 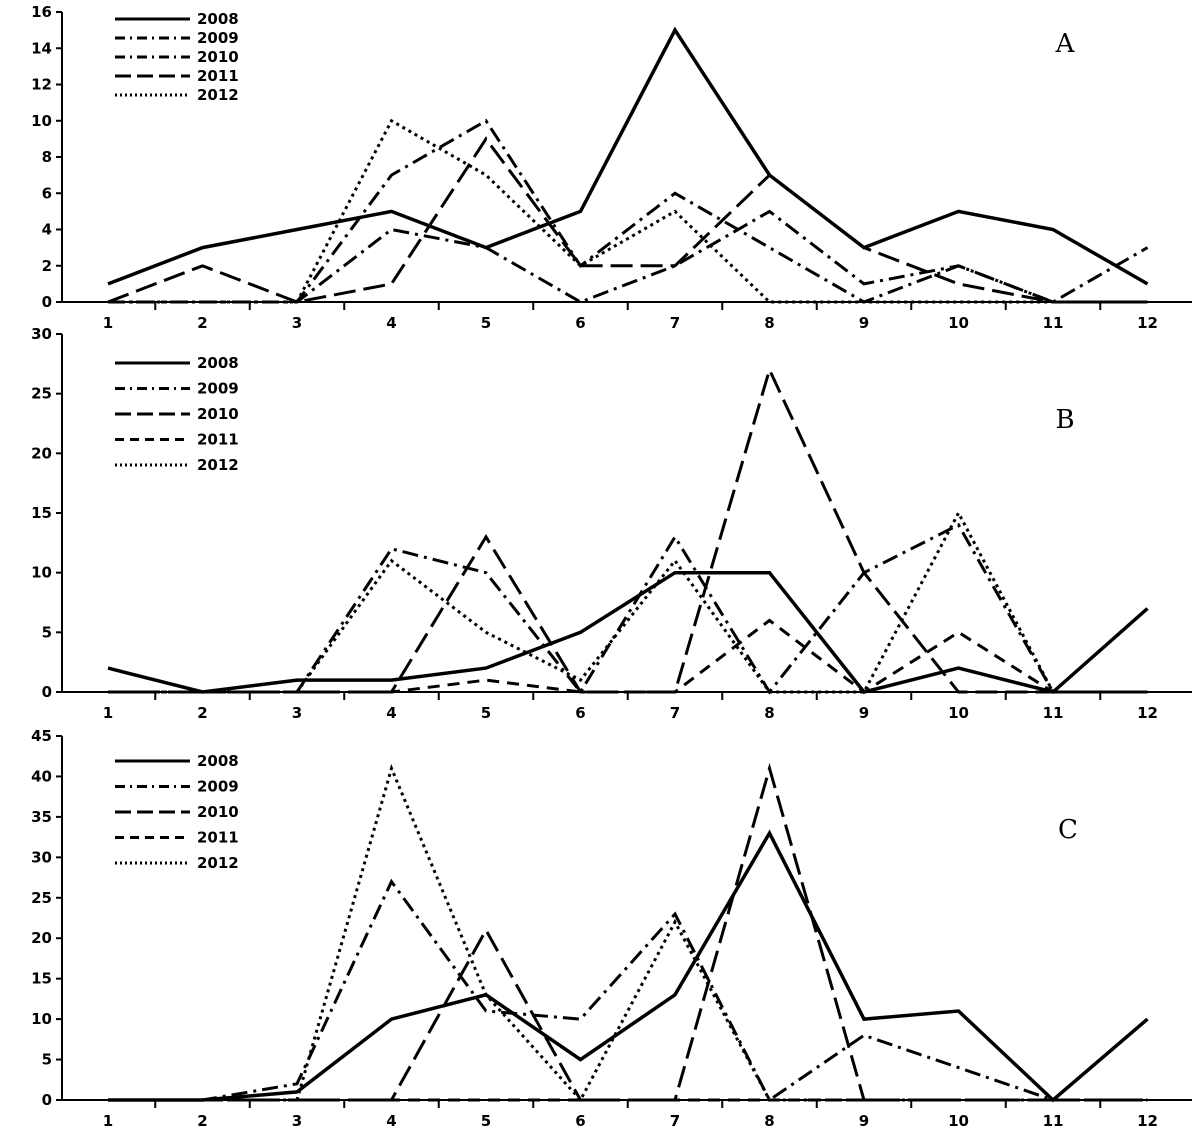 I want to click on y-tick-label: 40, so click(x=41, y=776).